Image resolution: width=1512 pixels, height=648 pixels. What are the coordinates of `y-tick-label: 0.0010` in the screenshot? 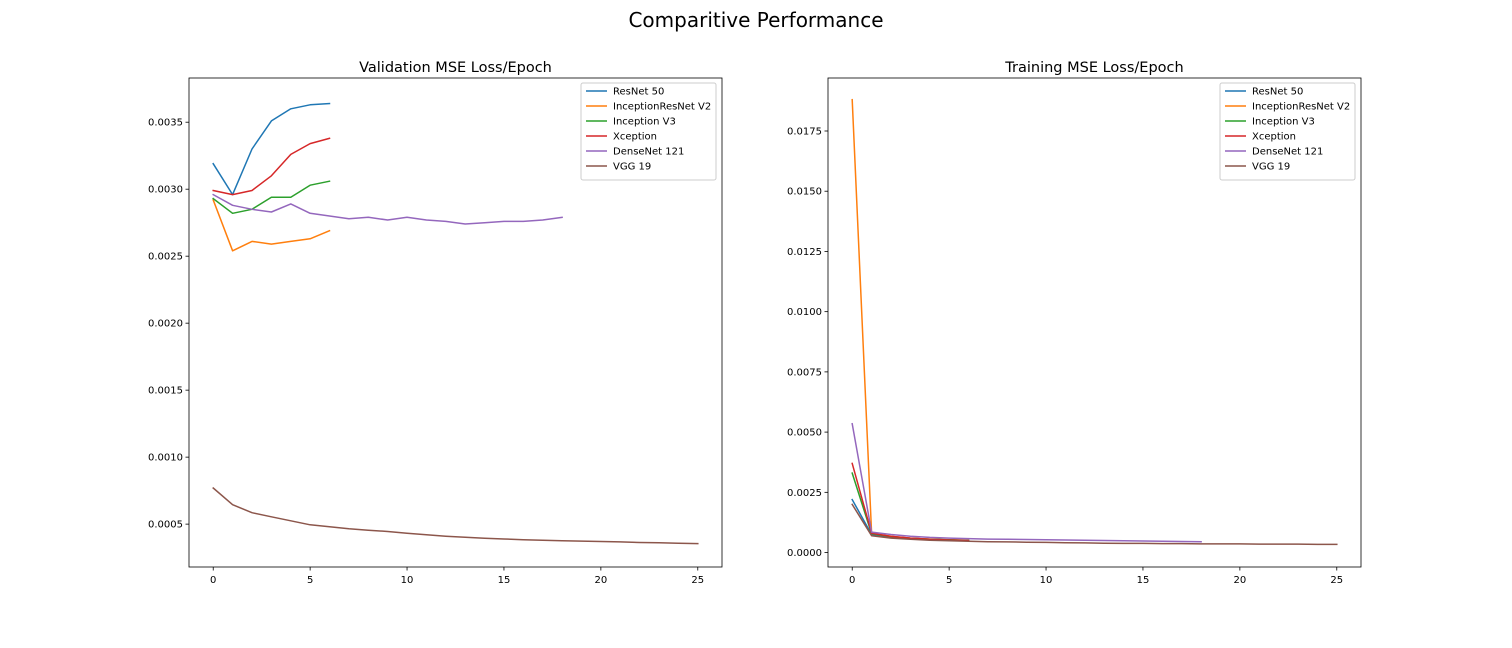 It's located at (165, 458).